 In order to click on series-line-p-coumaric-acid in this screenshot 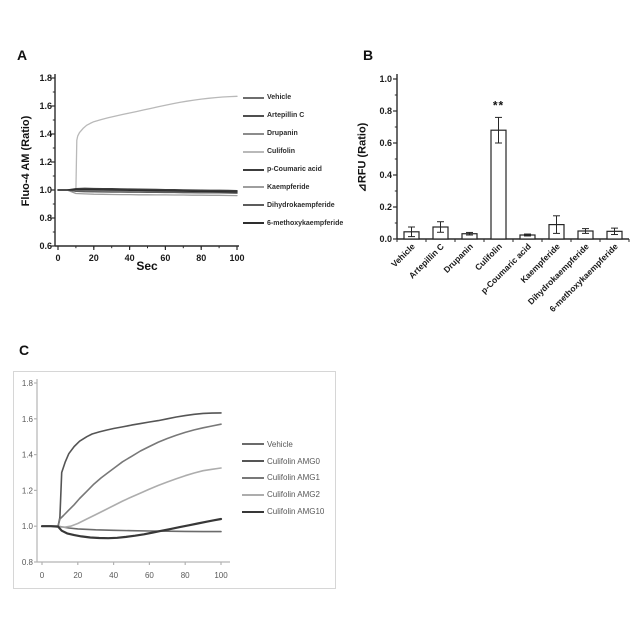, I will do `click(147, 189)`.